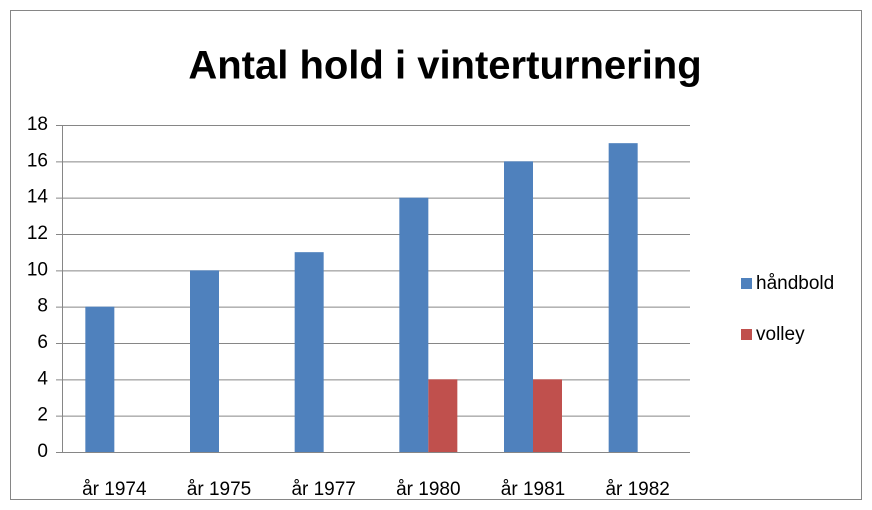  Describe the element at coordinates (444, 66) in the screenshot. I see `chart-title: Antal hold i vinterturnering` at that location.